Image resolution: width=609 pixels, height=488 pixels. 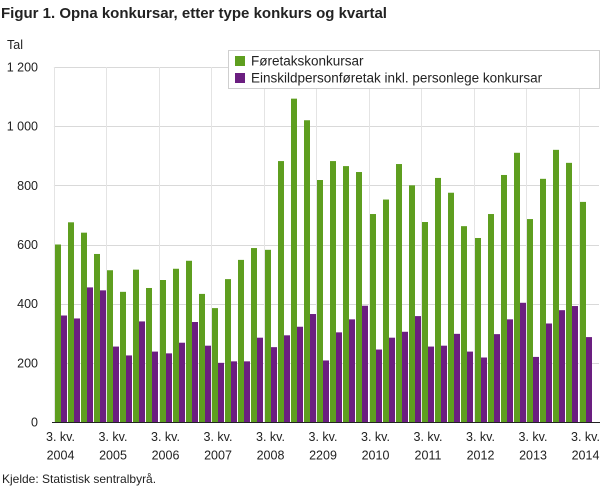 I want to click on x-tick-label-year: 2012, so click(x=481, y=456).